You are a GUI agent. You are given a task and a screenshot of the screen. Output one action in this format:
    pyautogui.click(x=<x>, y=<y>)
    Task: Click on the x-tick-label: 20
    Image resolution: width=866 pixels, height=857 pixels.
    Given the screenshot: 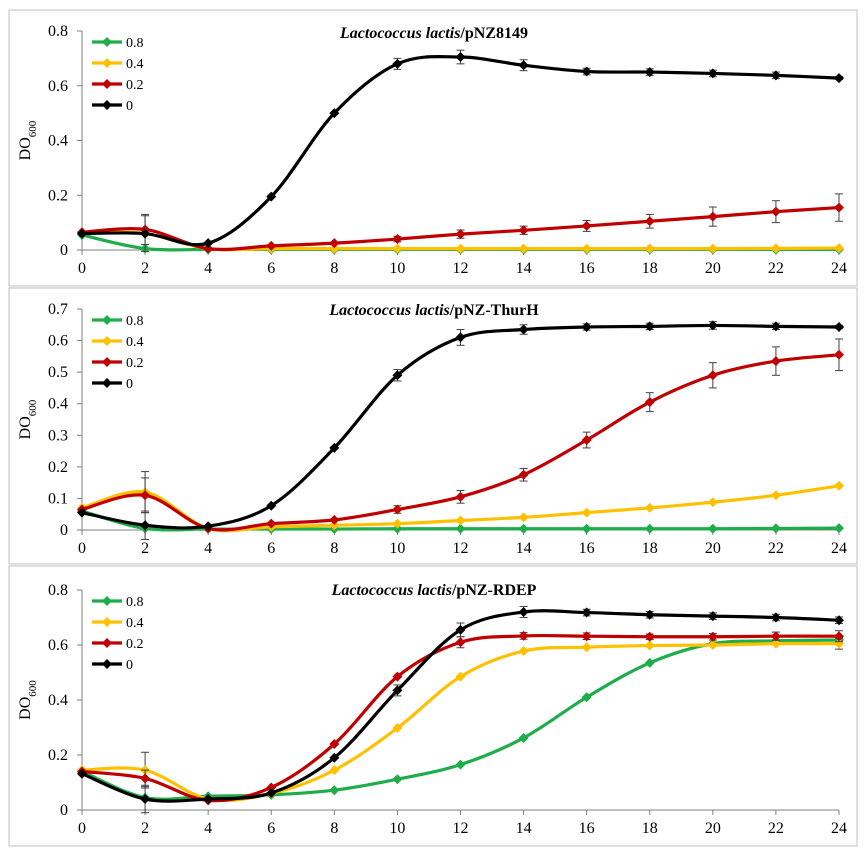 What is the action you would take?
    pyautogui.click(x=713, y=548)
    